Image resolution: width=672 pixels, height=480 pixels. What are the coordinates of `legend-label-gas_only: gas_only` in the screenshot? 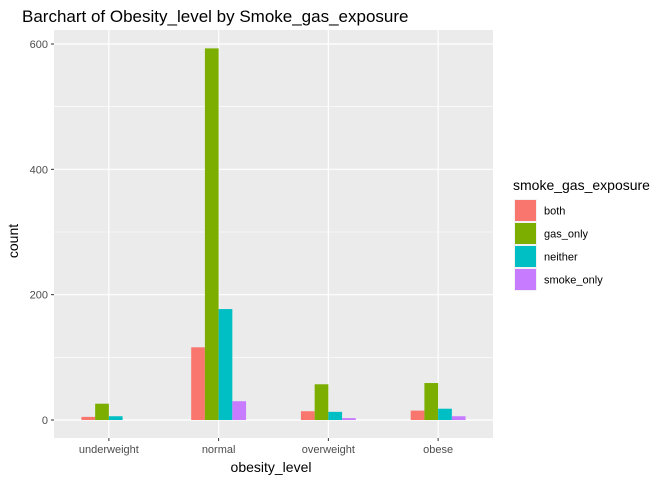 It's located at (566, 235).